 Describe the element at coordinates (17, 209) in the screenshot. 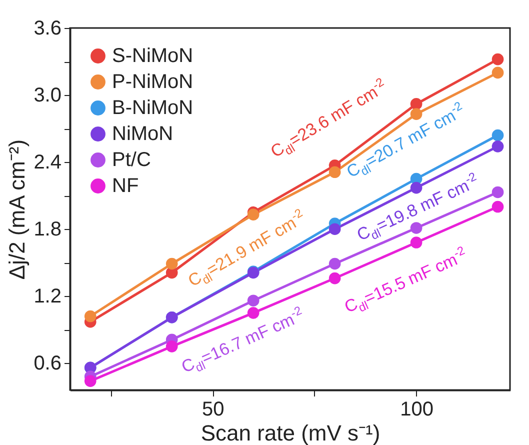

I see `y-axis-title: Δj/2 (mA cm⁻²)` at that location.